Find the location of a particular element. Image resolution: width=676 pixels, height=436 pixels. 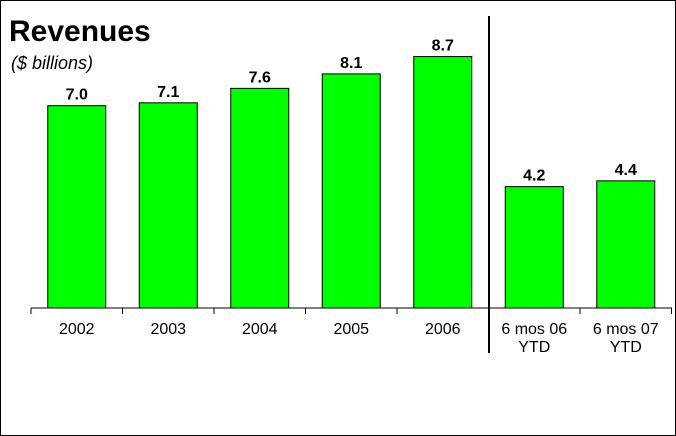

bar-value-label: 8.1 is located at coordinates (351, 63).